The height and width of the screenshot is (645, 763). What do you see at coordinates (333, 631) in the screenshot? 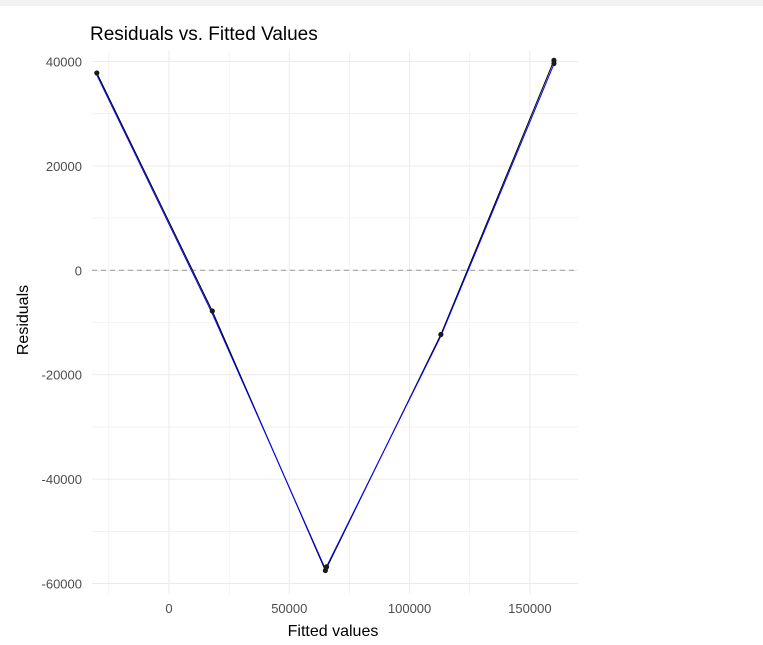
I see `x-axis-title: Fitted values` at bounding box center [333, 631].